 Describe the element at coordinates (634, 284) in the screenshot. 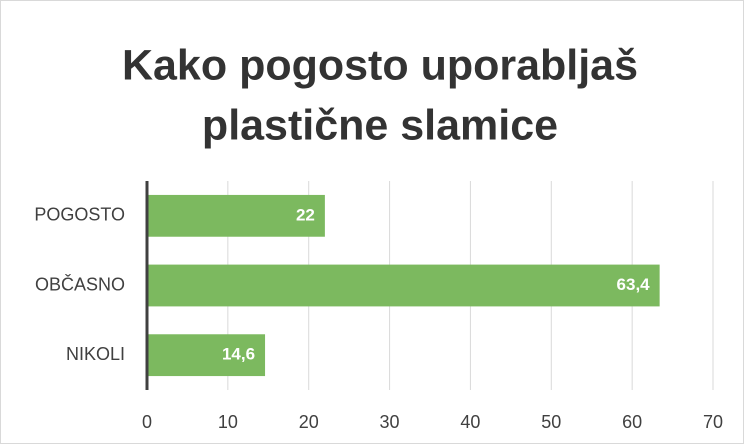

I see `value-label: 63,4` at that location.